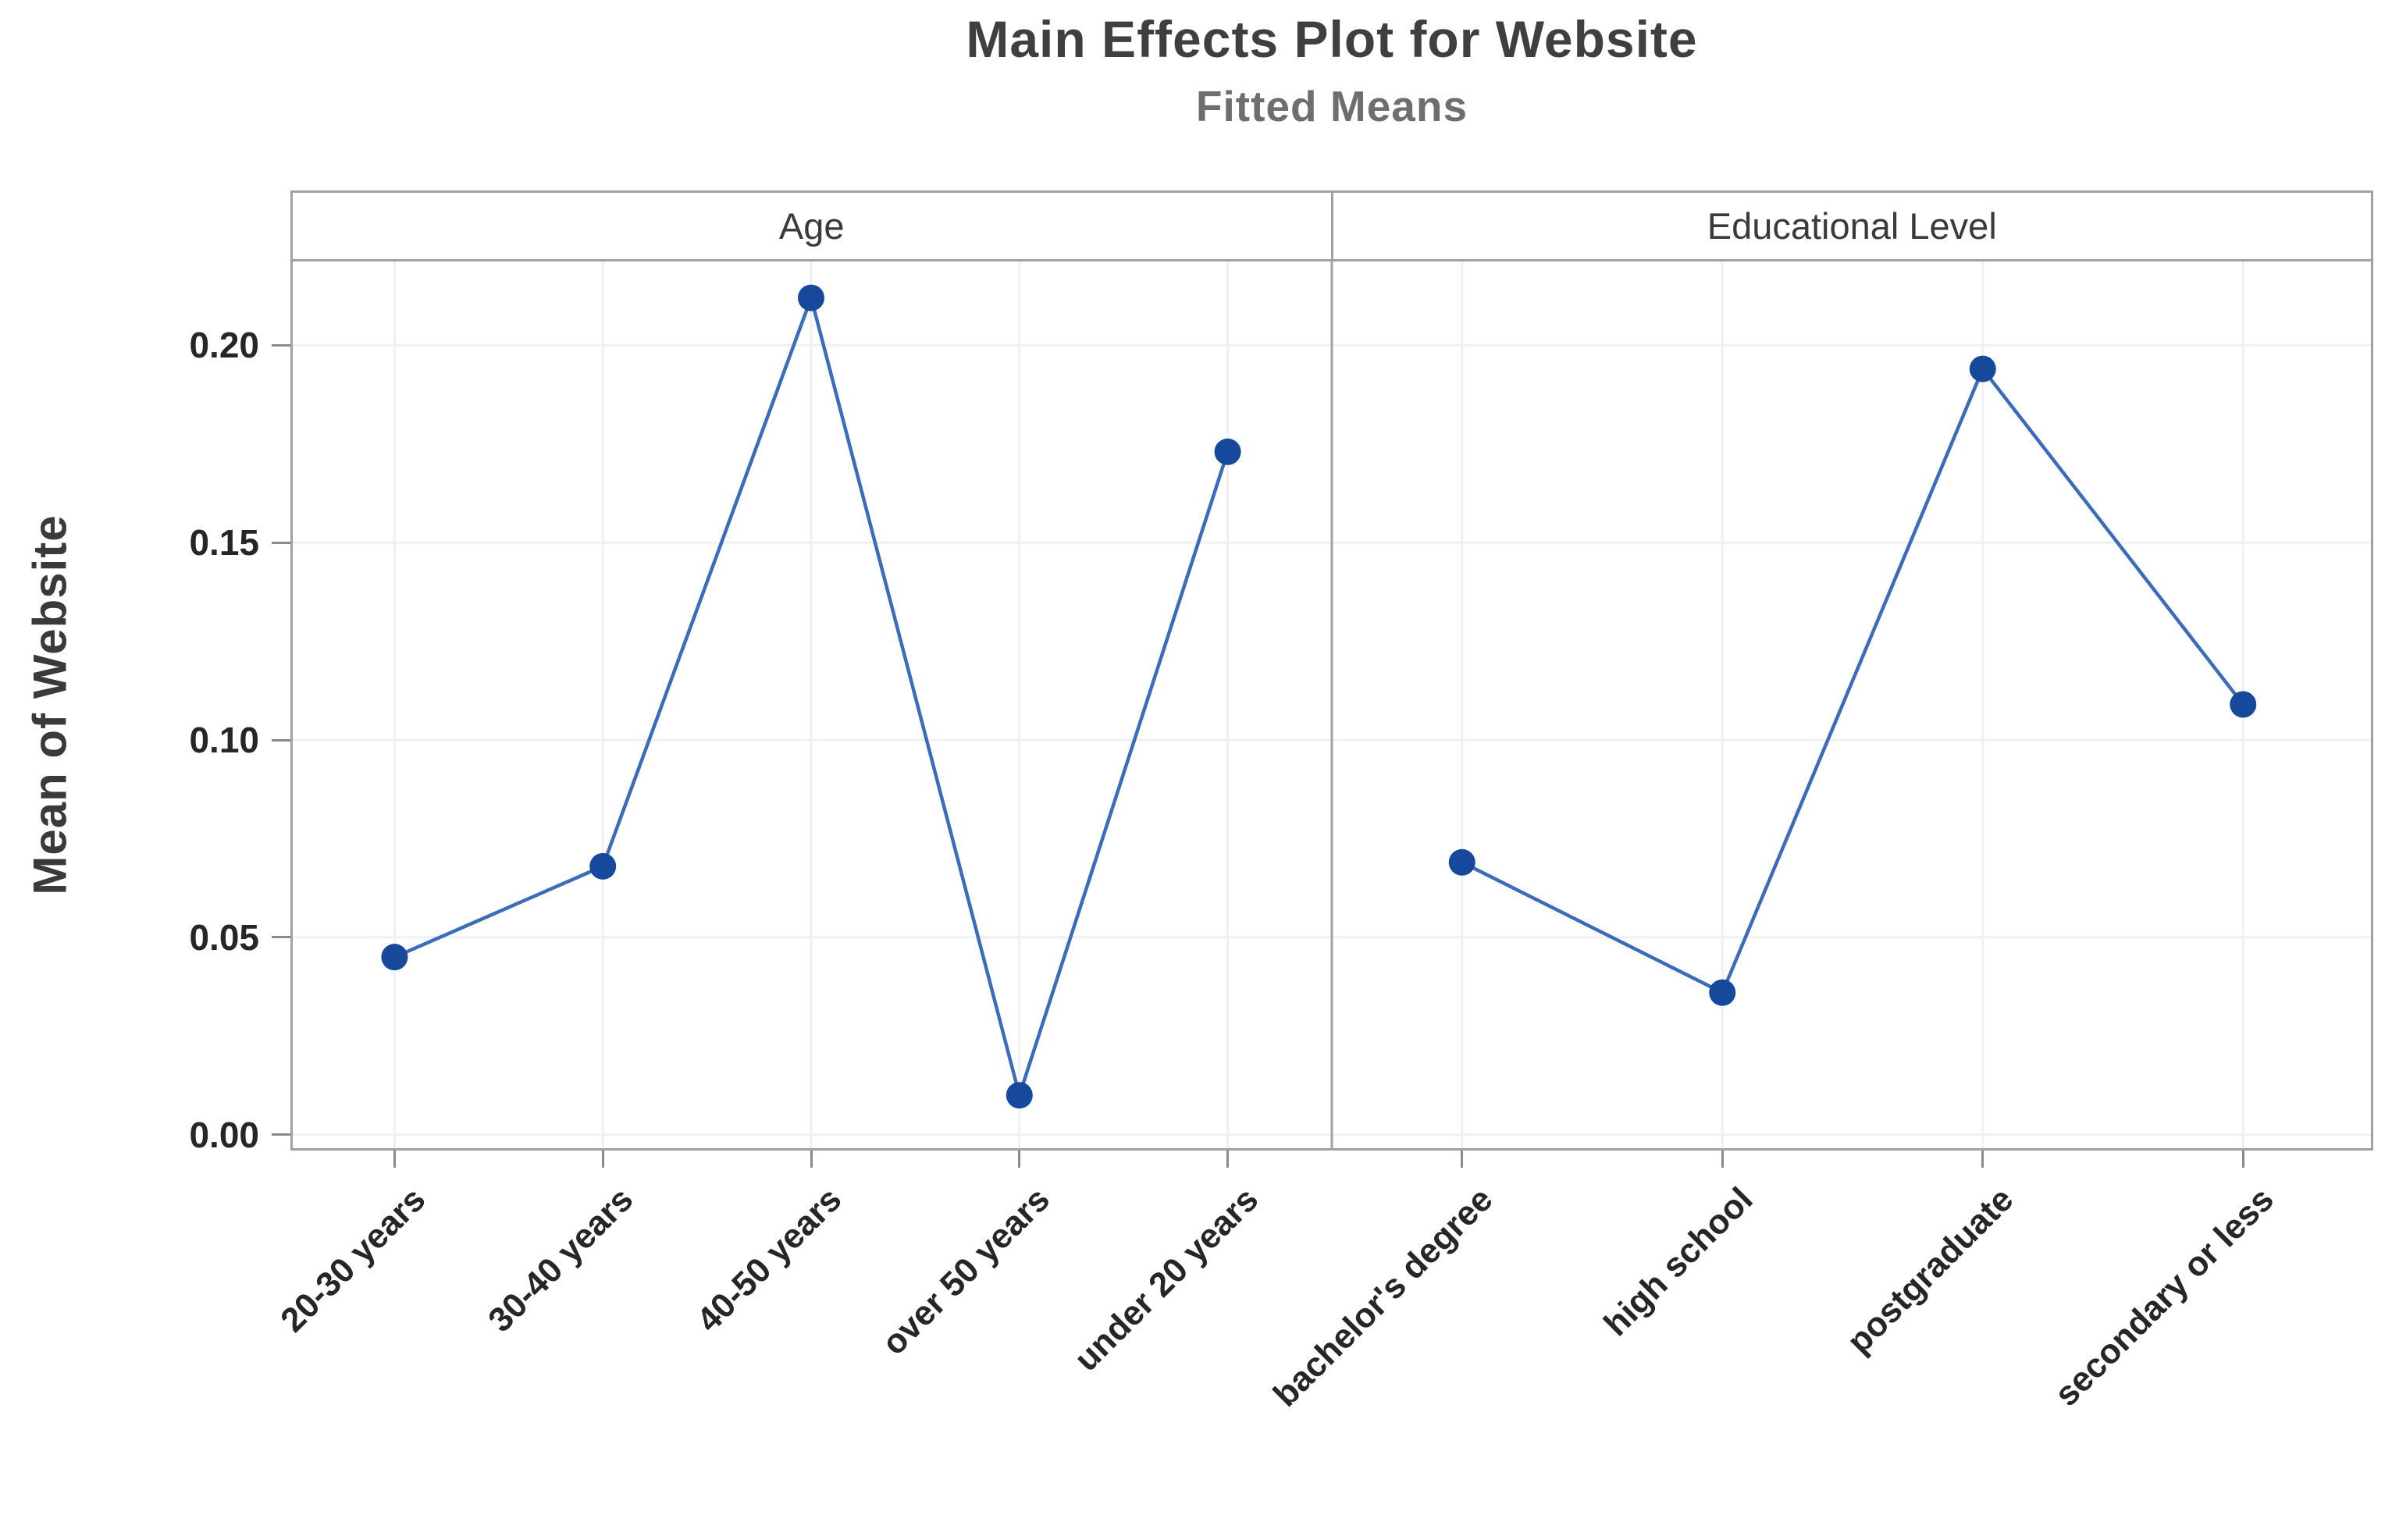  Describe the element at coordinates (1678, 1262) in the screenshot. I see `x-tick-label: high school` at that location.